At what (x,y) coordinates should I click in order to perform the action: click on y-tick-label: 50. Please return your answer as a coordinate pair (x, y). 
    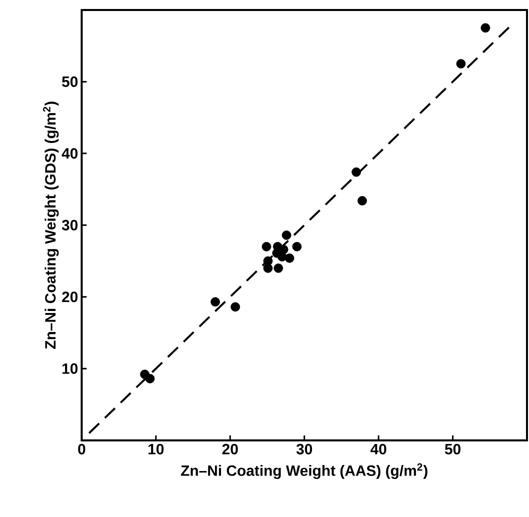
    Looking at the image, I should click on (70, 81).